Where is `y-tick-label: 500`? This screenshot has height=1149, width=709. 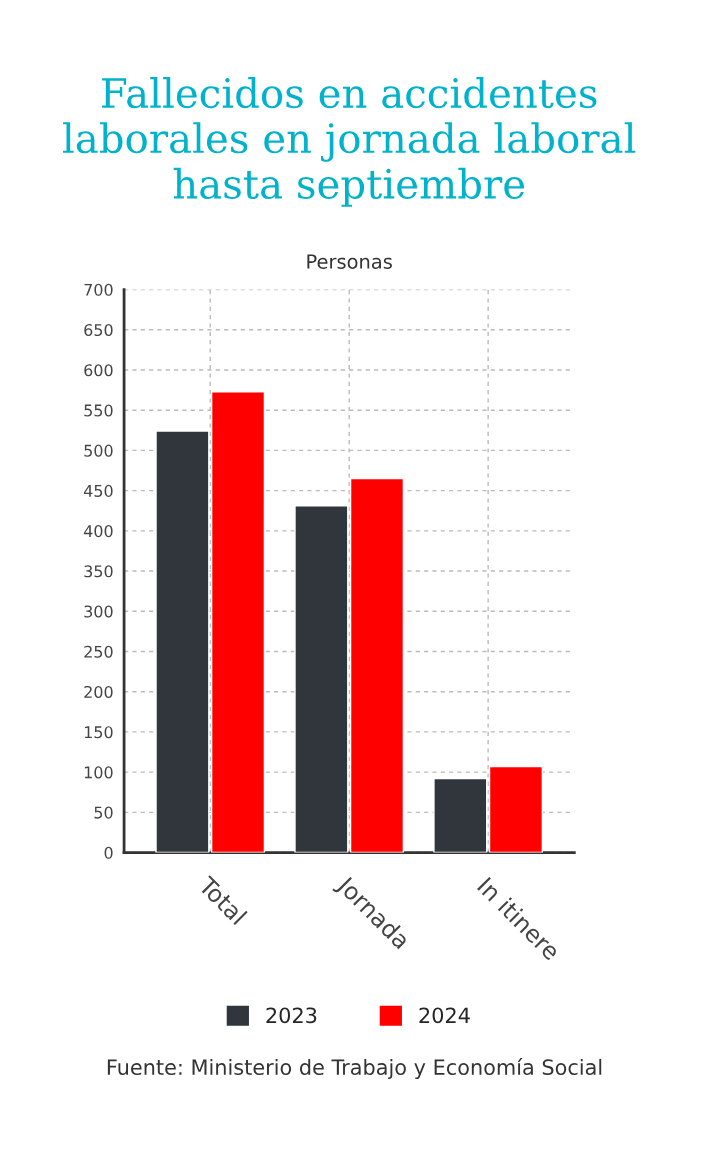
y-tick-label: 500 is located at coordinates (98, 450).